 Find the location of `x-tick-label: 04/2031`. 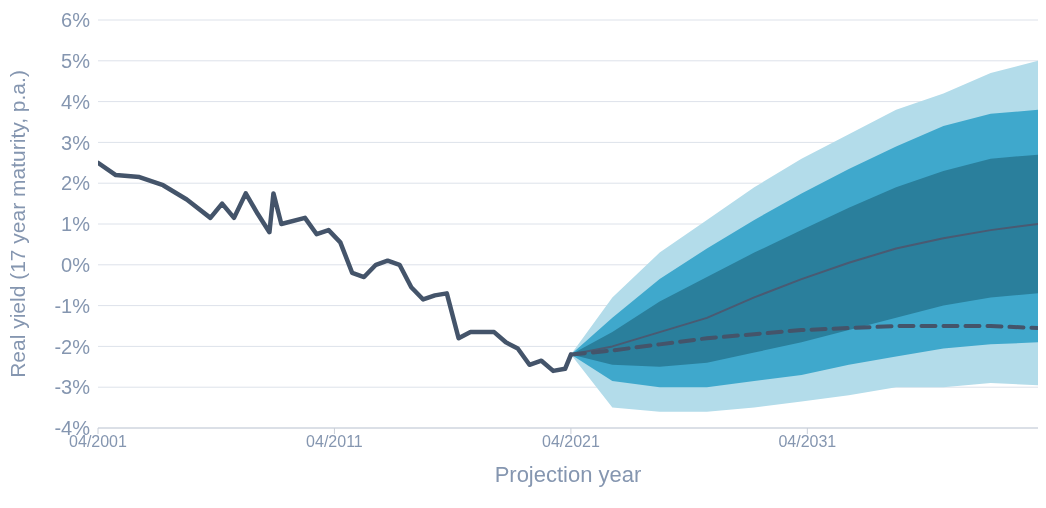

x-tick-label: 04/2031 is located at coordinates (807, 442).